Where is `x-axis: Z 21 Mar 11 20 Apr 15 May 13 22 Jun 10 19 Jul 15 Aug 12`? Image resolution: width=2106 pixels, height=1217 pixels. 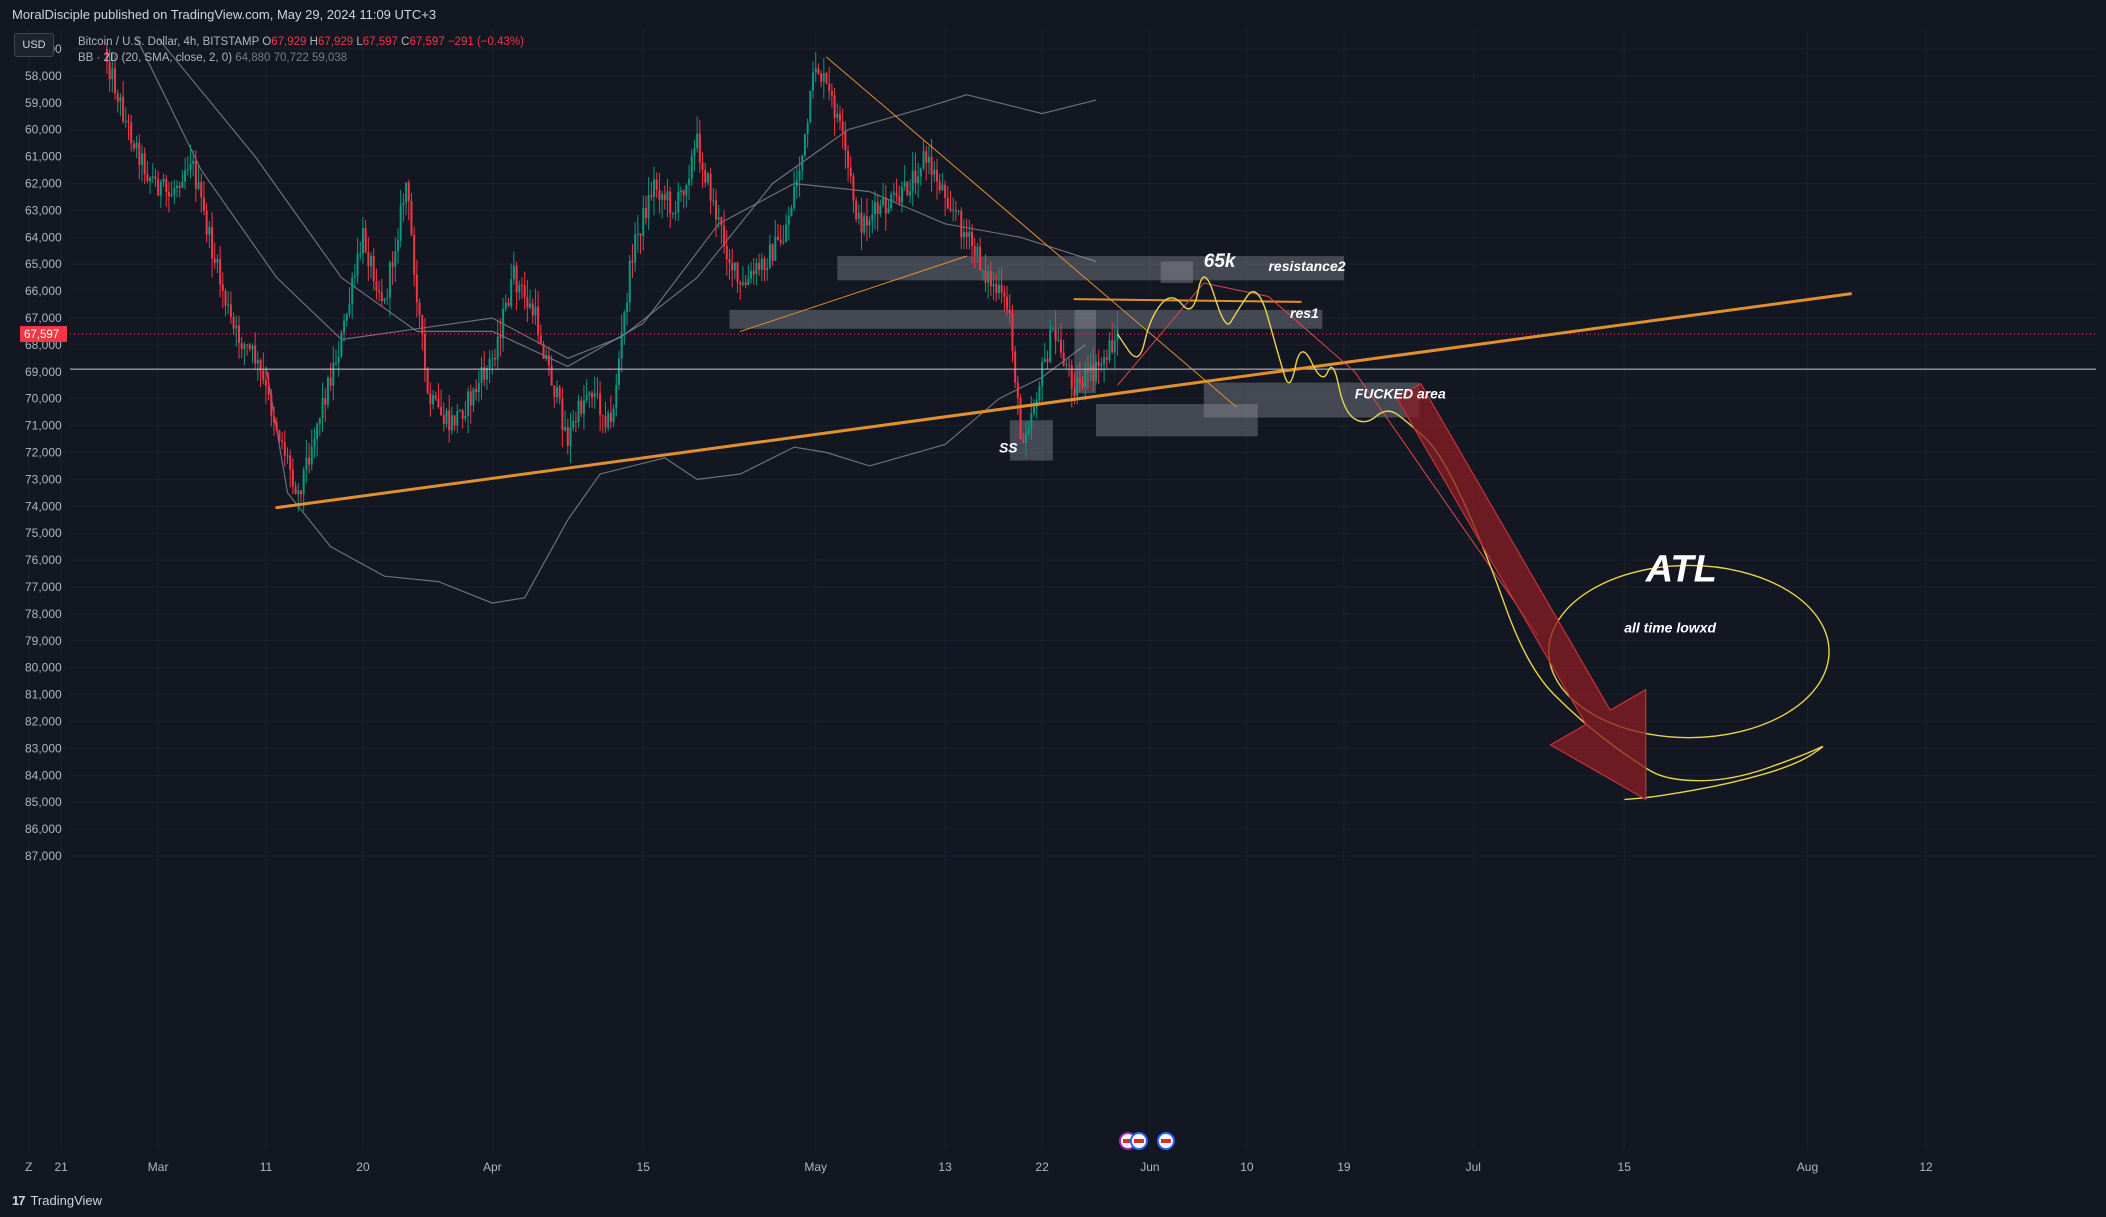 x-axis: Z 21 Mar 11 20 Apr 15 May 13 22 Jun 10 19 Jul 15 Aug 12 is located at coordinates (979, 1167).